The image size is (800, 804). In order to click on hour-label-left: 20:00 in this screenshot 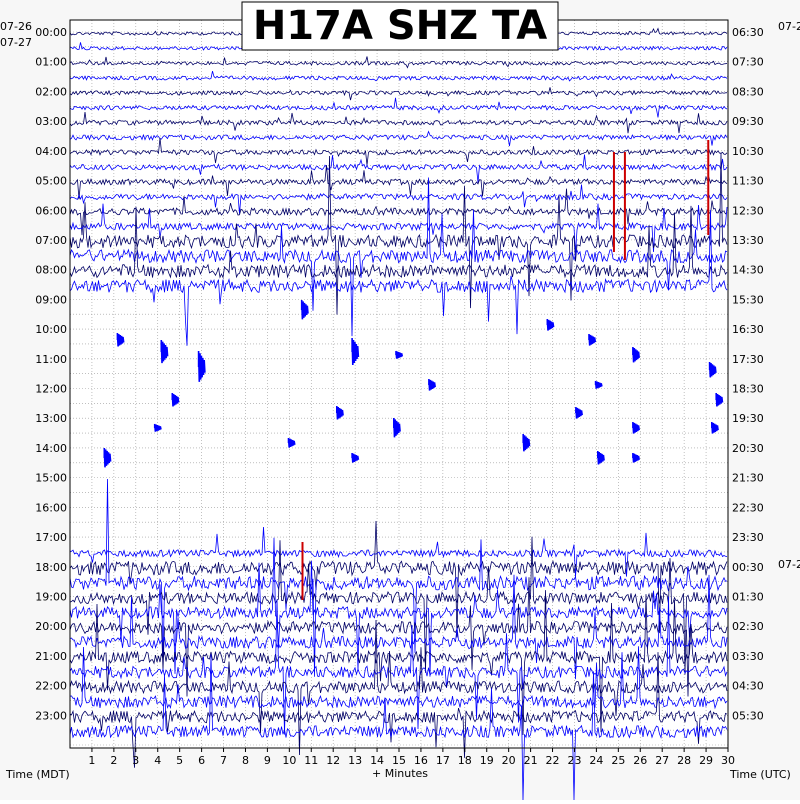, I will do `click(51, 626)`.